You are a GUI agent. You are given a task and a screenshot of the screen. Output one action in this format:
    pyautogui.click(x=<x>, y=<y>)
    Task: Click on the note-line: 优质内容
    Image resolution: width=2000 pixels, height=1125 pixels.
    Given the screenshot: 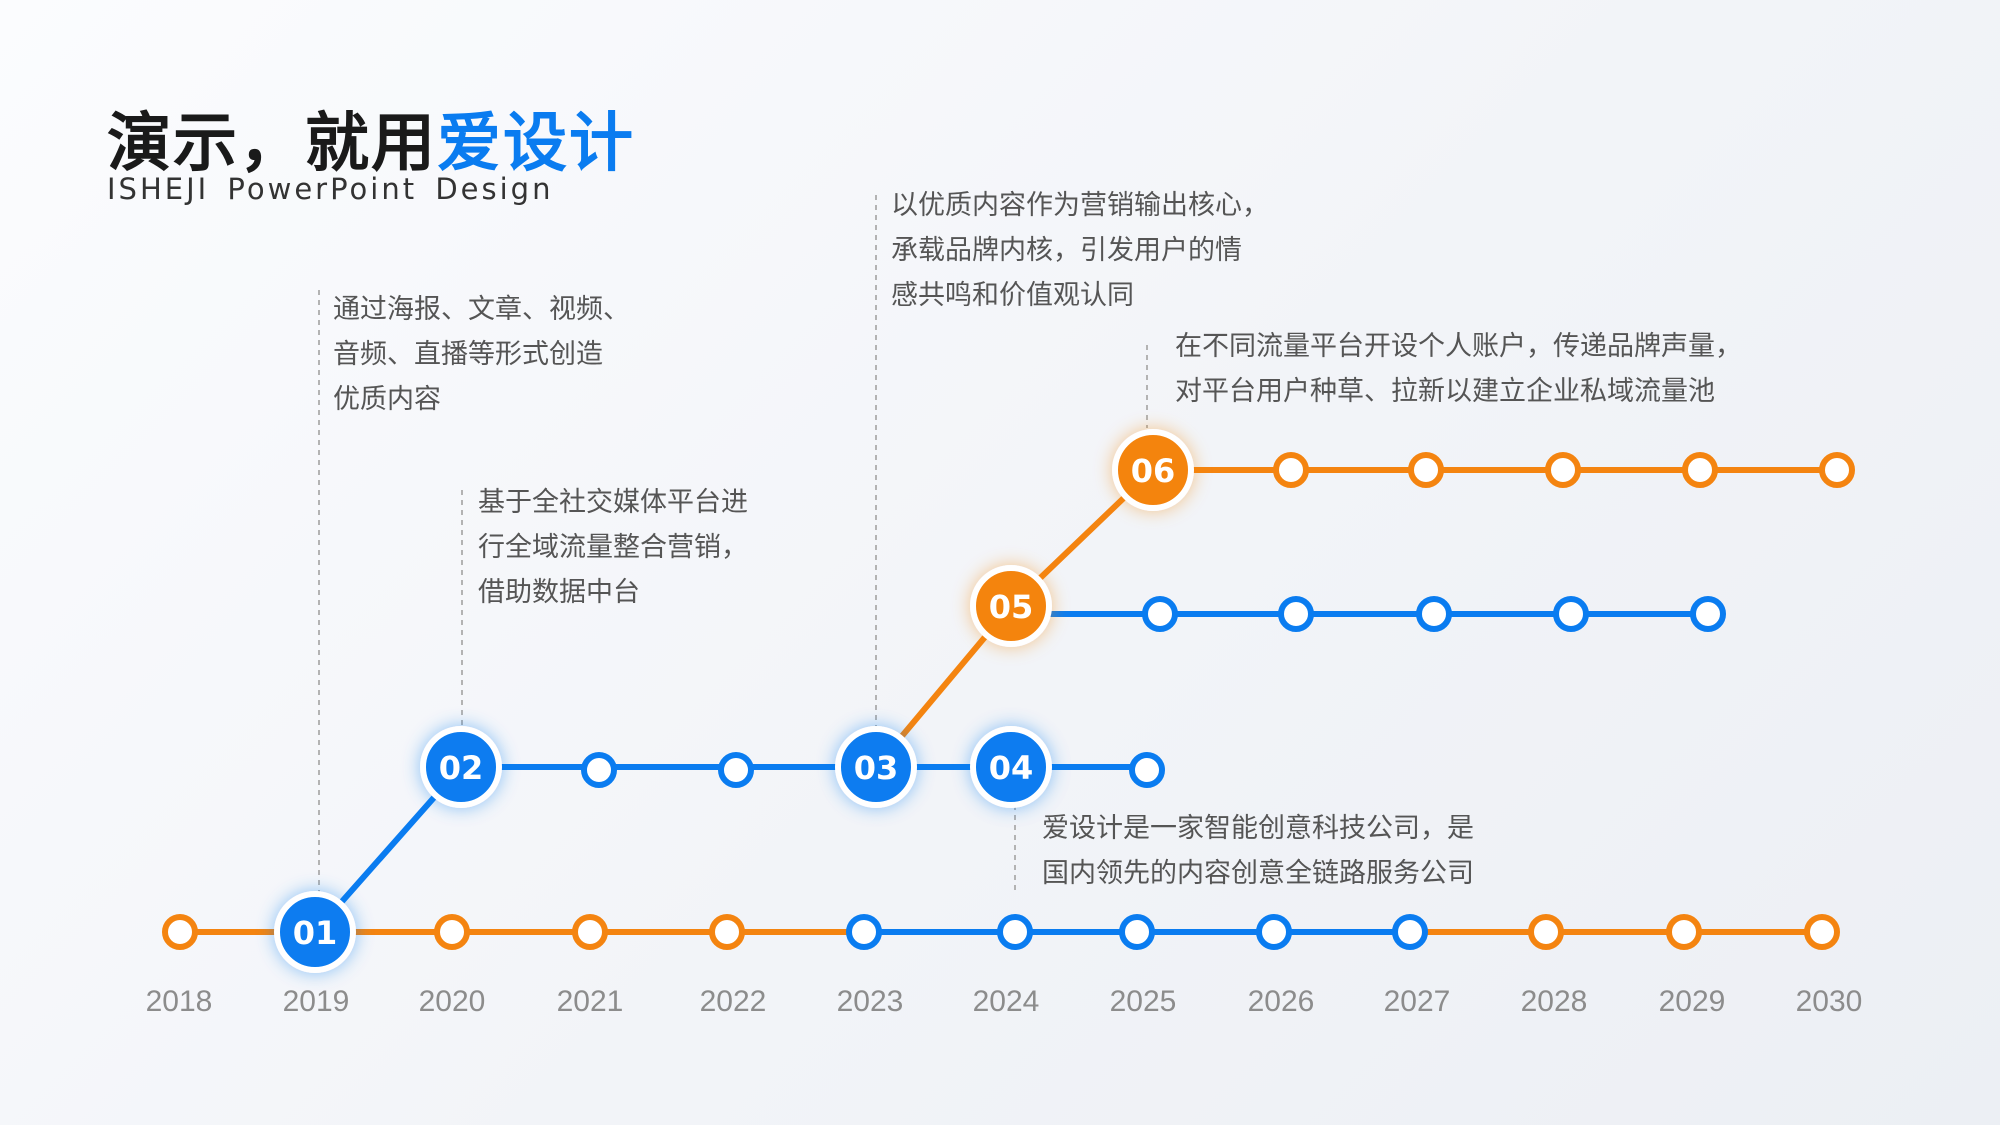 What is the action you would take?
    pyautogui.click(x=481, y=399)
    